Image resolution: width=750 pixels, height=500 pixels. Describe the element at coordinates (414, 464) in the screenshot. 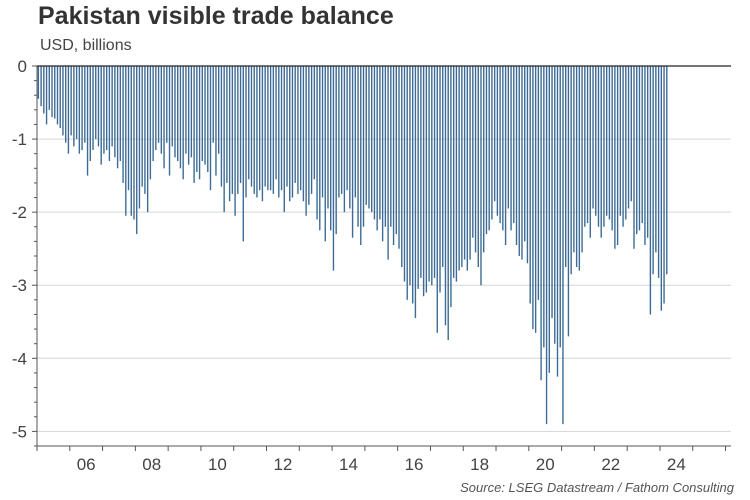

I see `x-tick-label: 16` at that location.